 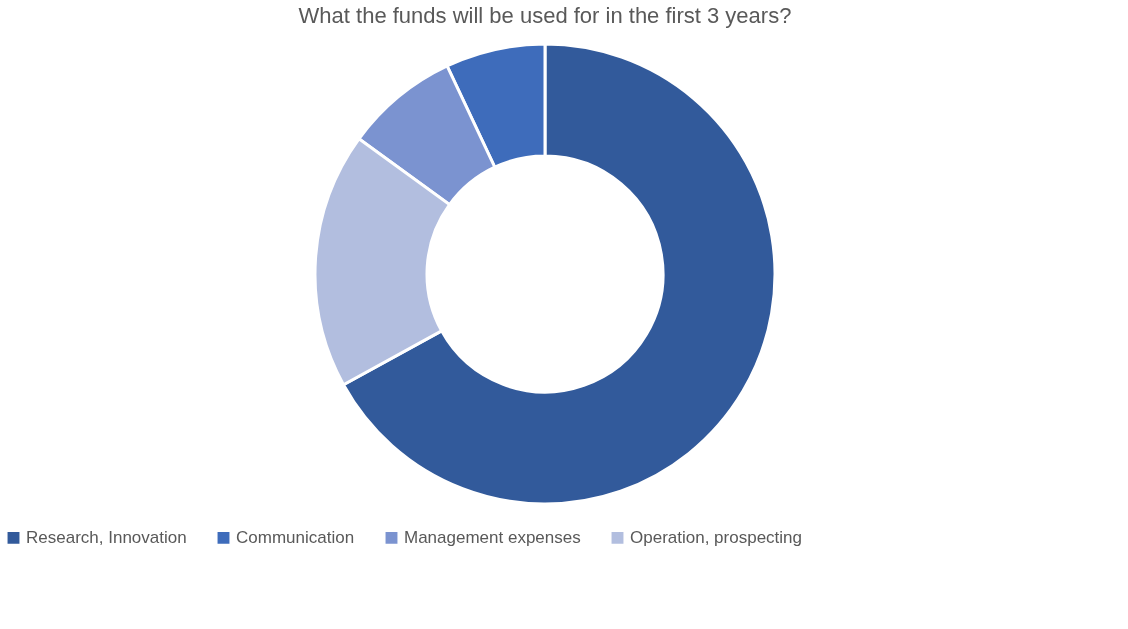 What do you see at coordinates (295, 537) in the screenshot?
I see `legend-label: Communication` at bounding box center [295, 537].